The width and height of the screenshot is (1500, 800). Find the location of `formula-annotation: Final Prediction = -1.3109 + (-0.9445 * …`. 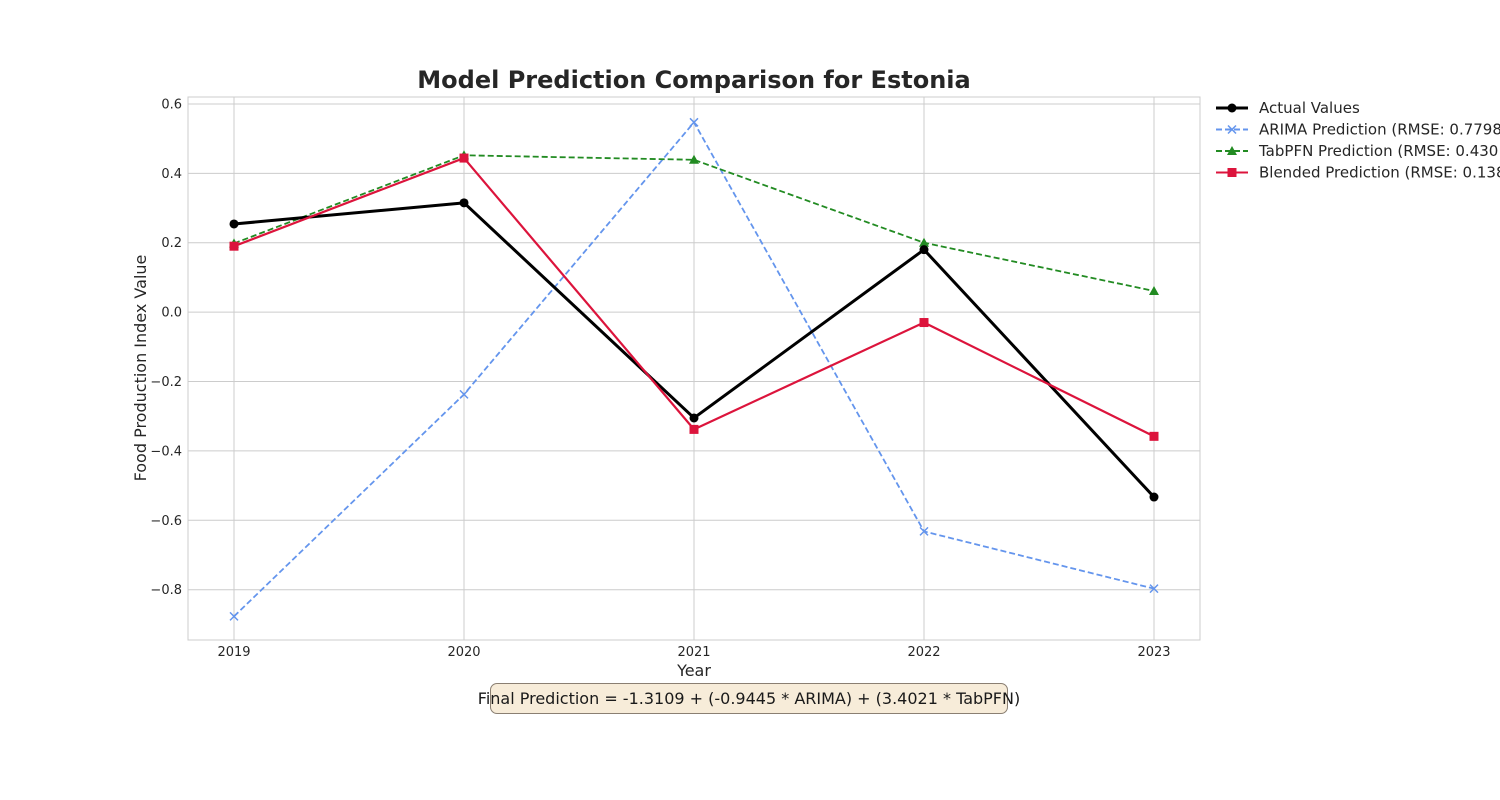

formula-annotation: Final Prediction = -1.3109 + (-0.9445 * … is located at coordinates (749, 698).